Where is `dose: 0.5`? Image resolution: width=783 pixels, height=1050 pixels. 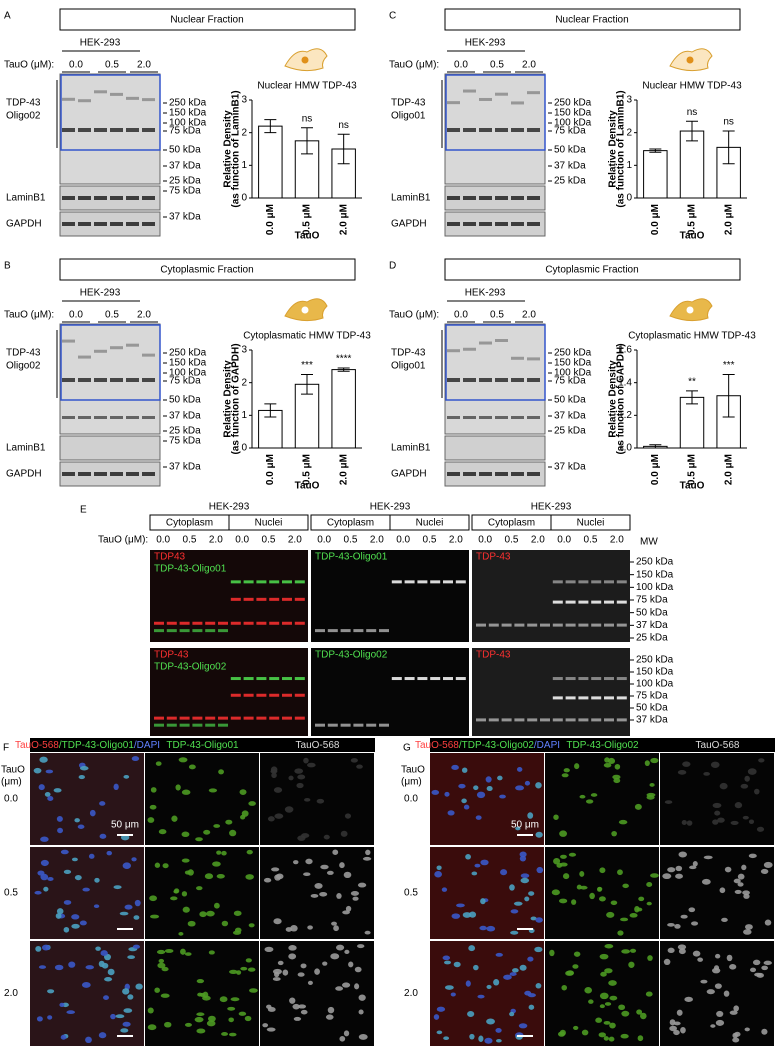 dose: 0.5 is located at coordinates (430, 540).